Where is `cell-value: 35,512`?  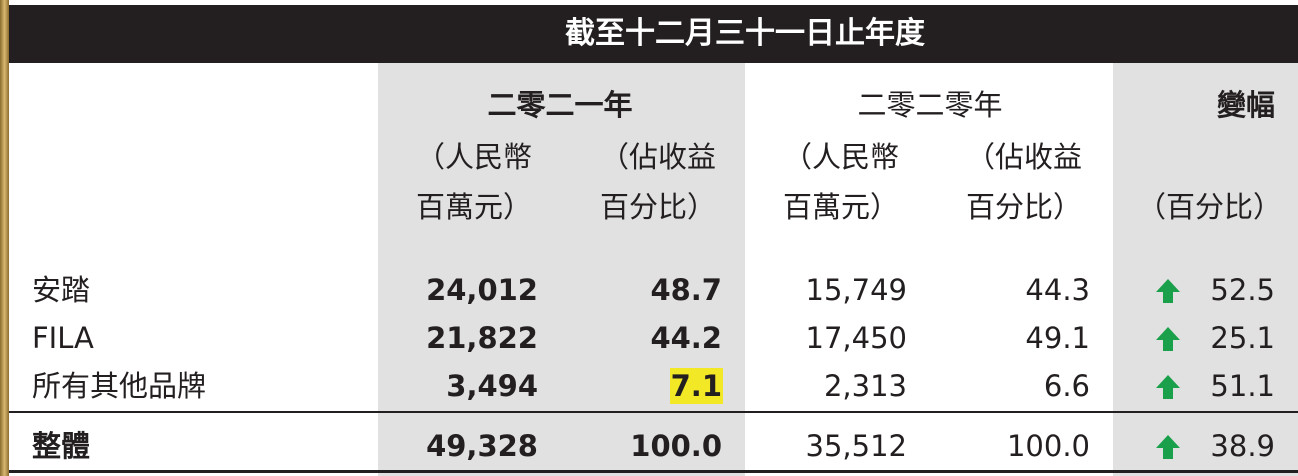 cell-value: 35,512 is located at coordinates (856, 446).